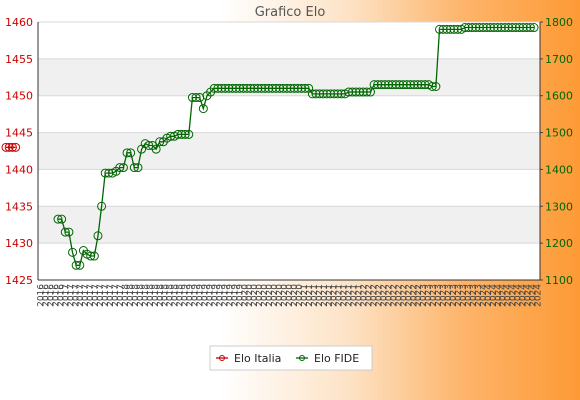 The height and width of the screenshot is (400, 580). I want to click on right-tick-label: 1500, so click(559, 133).